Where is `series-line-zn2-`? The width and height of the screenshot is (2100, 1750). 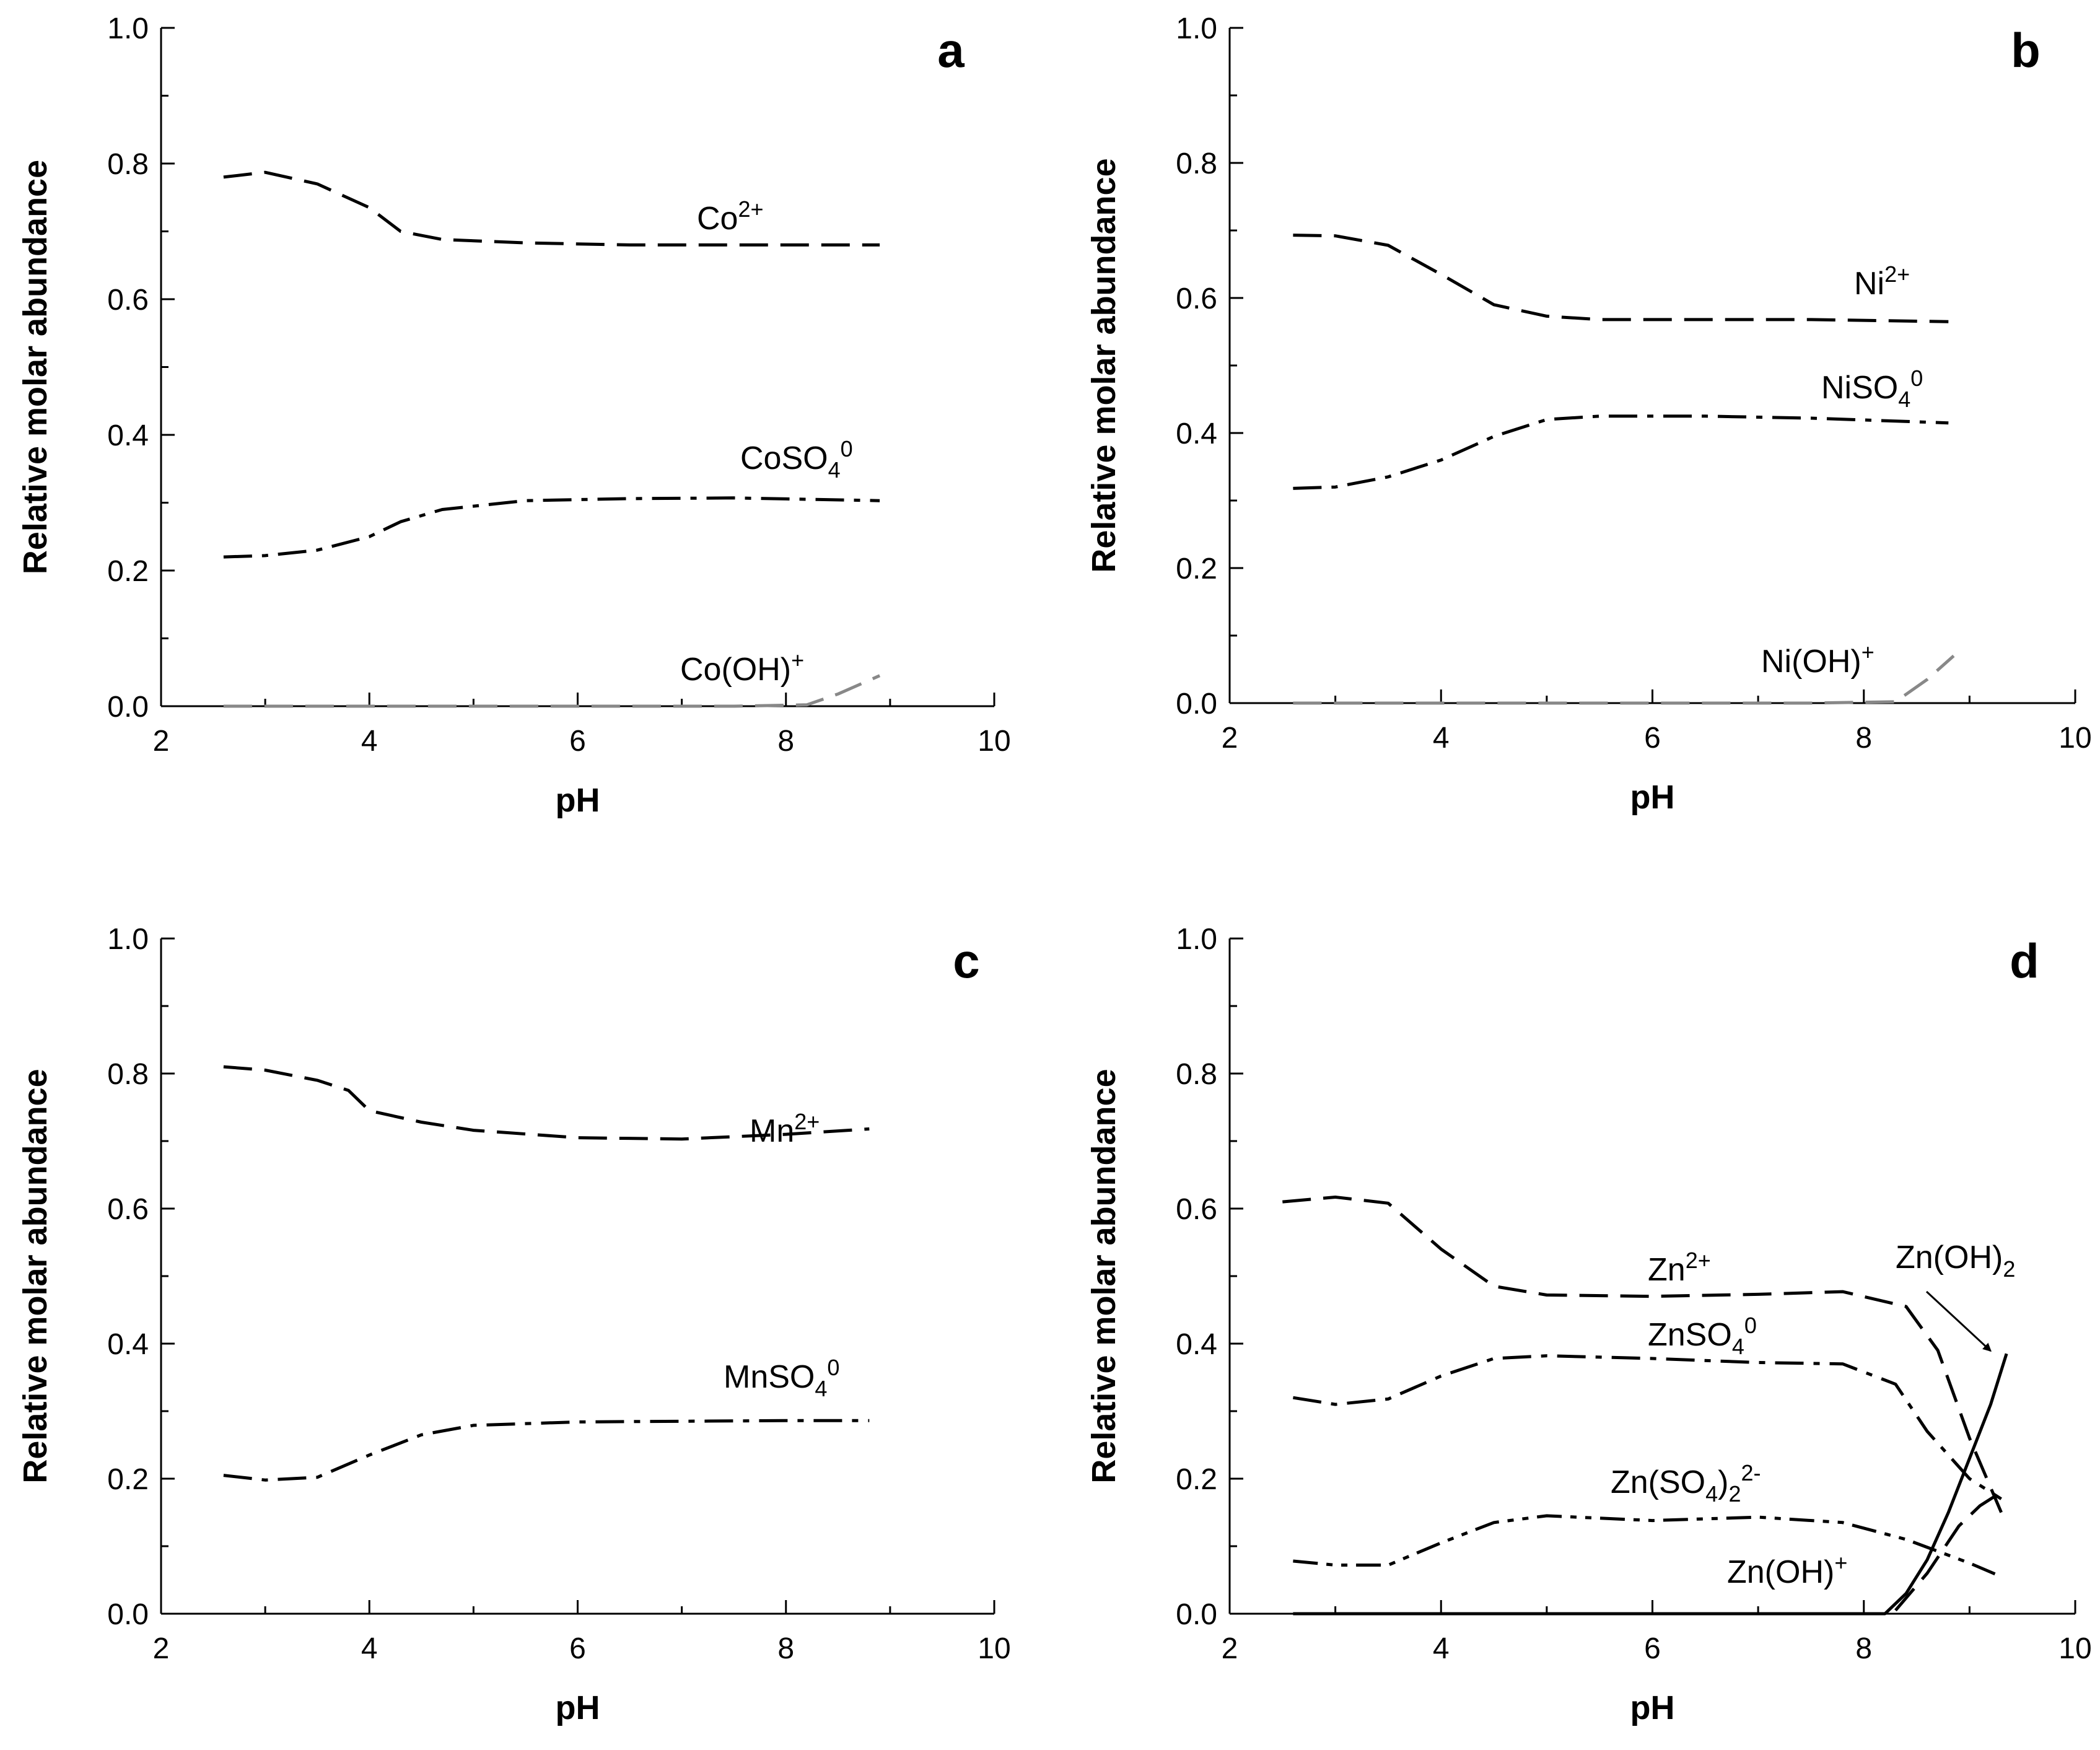
series-line-zn2- is located at coordinates (1642, 1354).